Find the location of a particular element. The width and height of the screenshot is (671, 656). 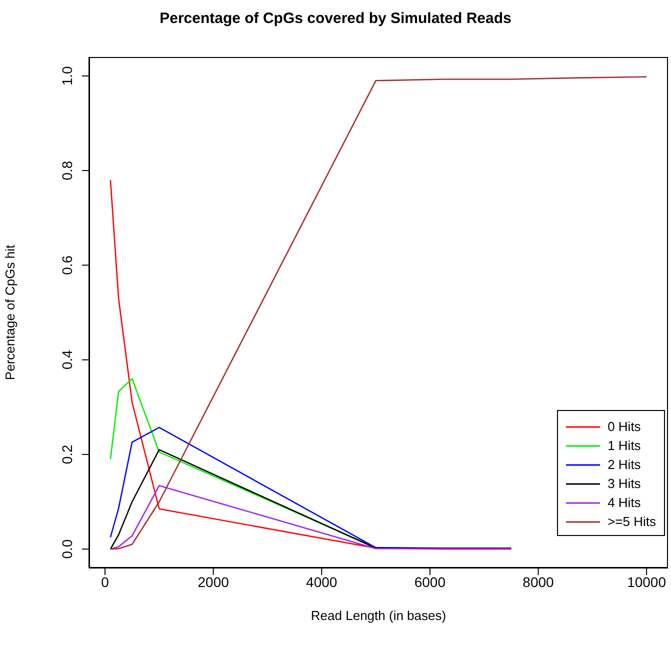

x-tick-label: 2000 is located at coordinates (214, 582).